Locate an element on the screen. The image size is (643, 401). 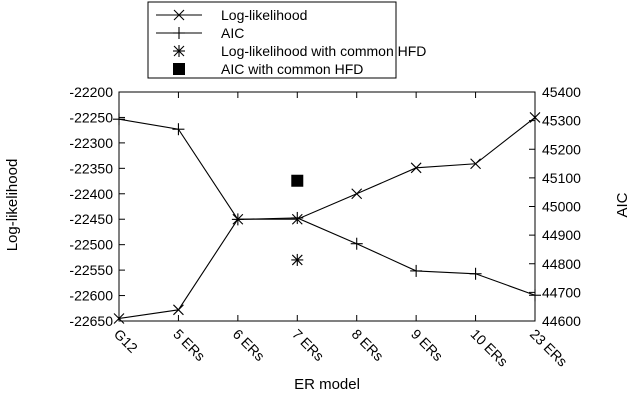
y-right-tick-label: 44800 is located at coordinates (561, 264).